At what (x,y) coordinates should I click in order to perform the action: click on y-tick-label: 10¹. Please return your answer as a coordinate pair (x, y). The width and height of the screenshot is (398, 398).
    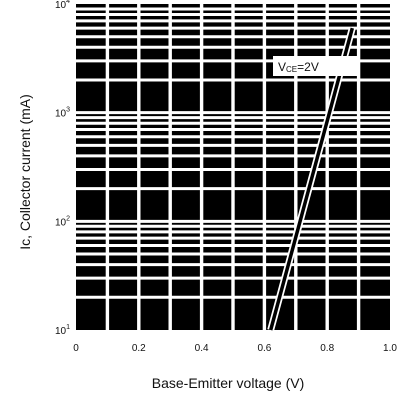
    Looking at the image, I should click on (62, 330).